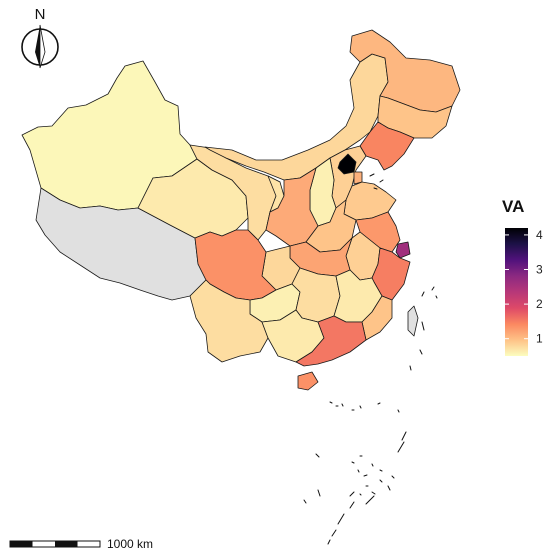 This screenshot has height=556, width=550. I want to click on scale-bar: 1000 km, so click(81, 544).